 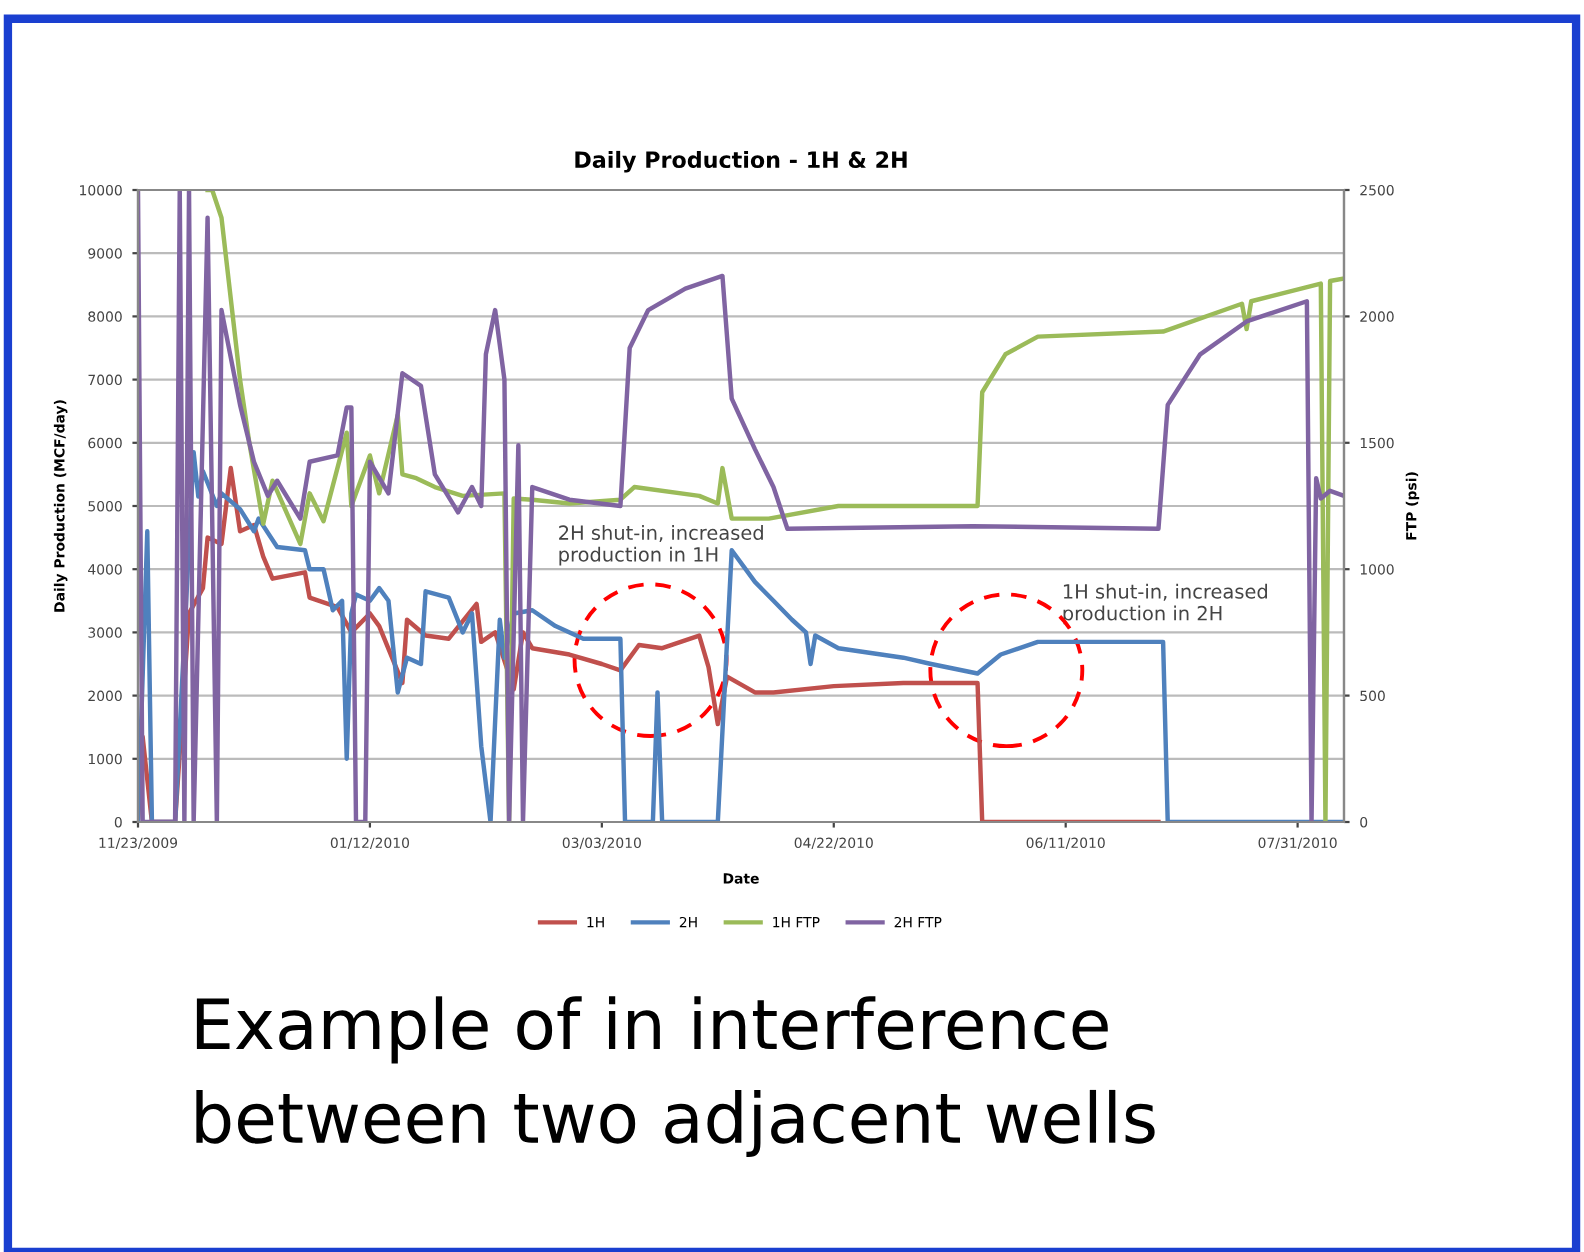 What do you see at coordinates (675, 1077) in the screenshot?
I see `text: Example of in interference between two adjacent wells` at bounding box center [675, 1077].